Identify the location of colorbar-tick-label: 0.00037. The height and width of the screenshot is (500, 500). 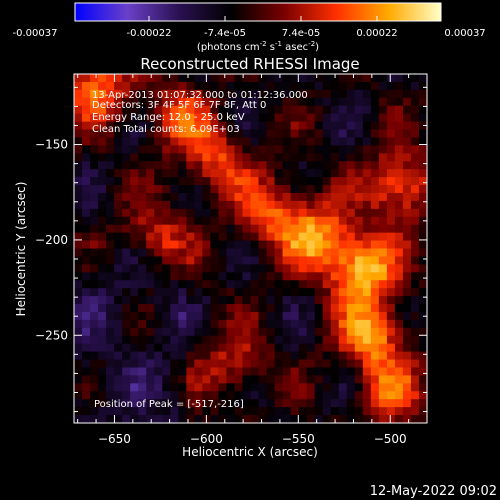
(464, 33).